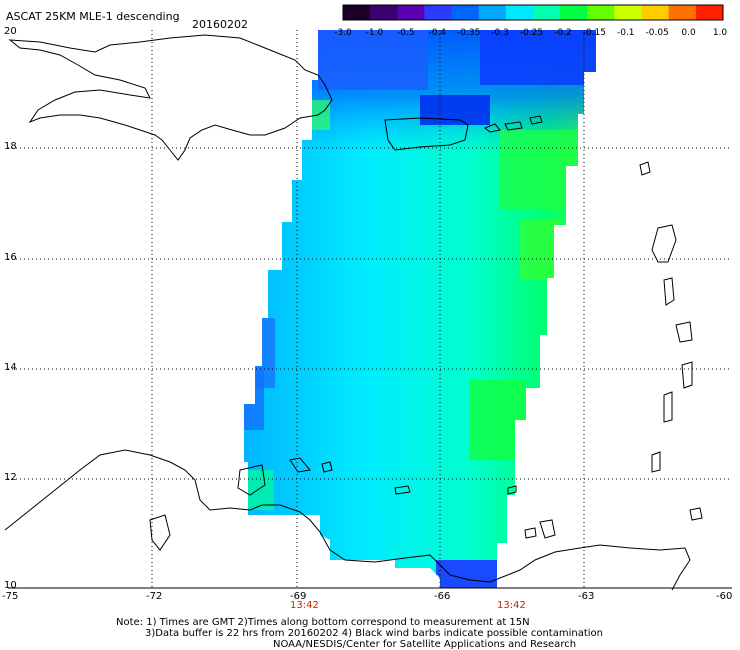 The width and height of the screenshot is (740, 650). What do you see at coordinates (531, 33) in the screenshot?
I see `colorbar-tick-label: -0.25` at bounding box center [531, 33].